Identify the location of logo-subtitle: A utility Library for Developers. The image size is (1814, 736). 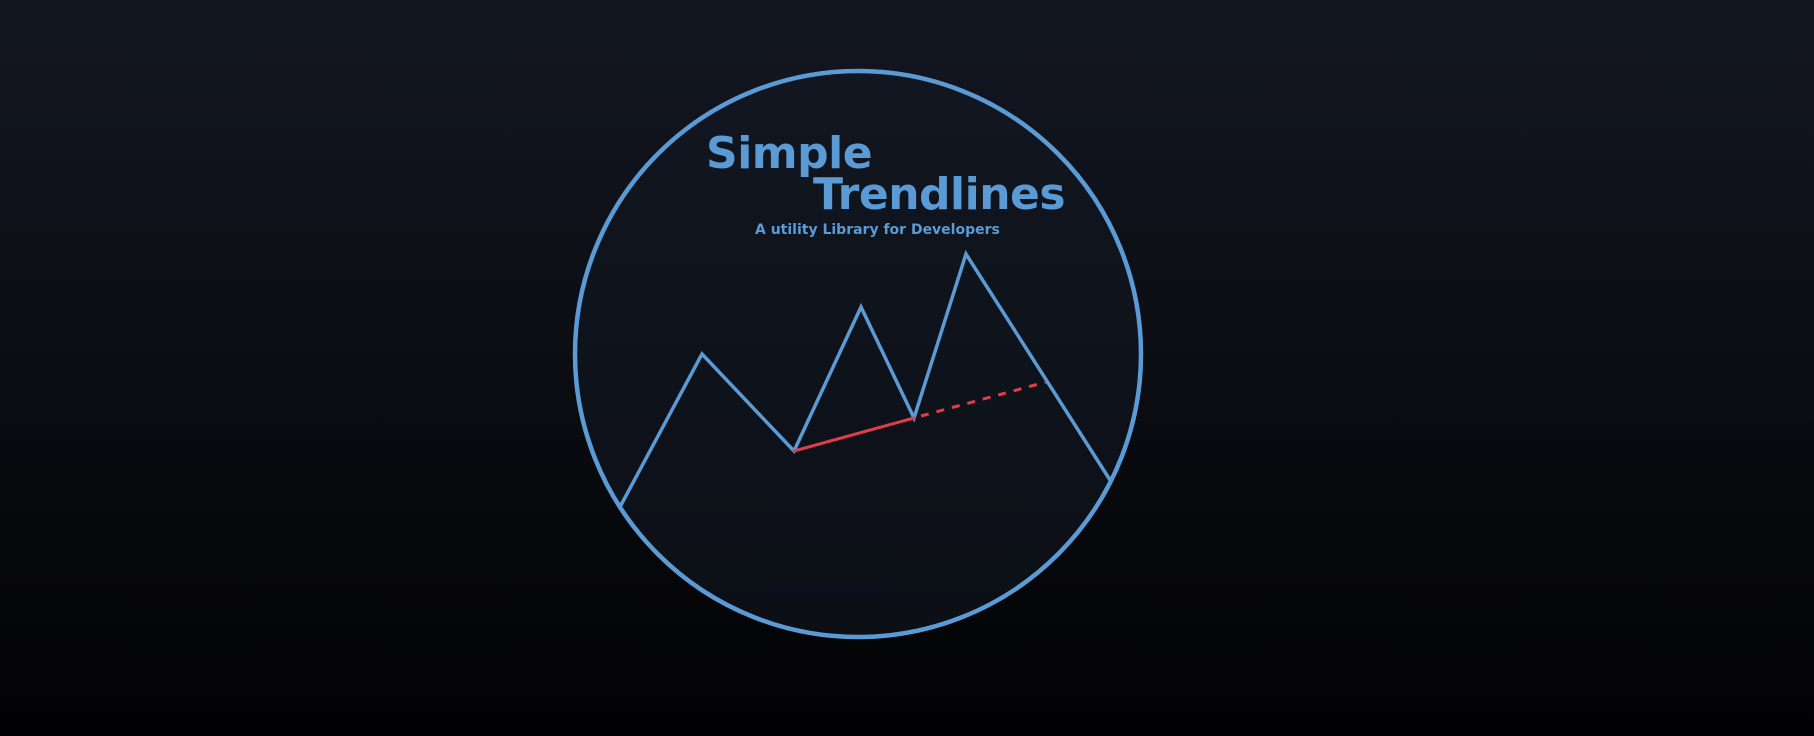
(877, 230).